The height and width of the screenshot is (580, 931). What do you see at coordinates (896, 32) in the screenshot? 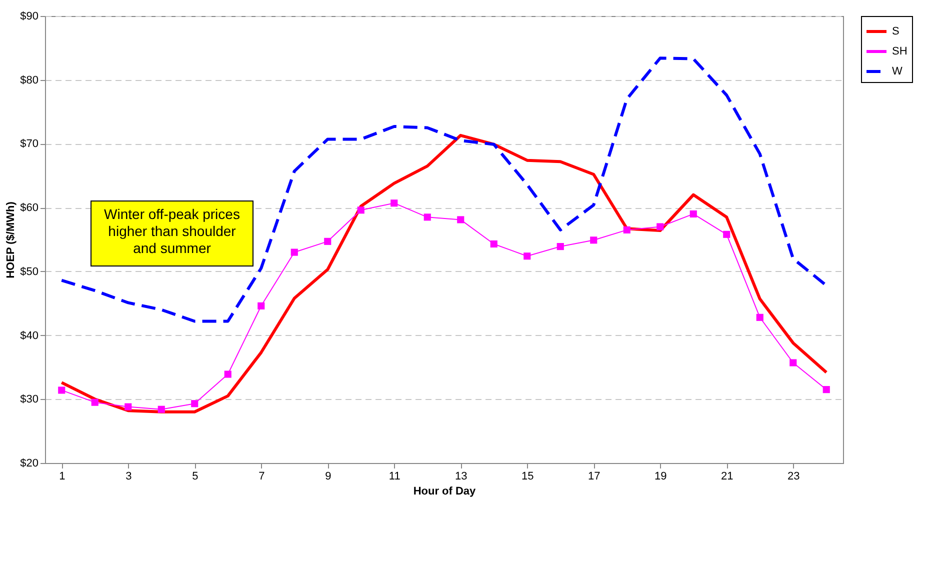
I see `legend-label: S` at bounding box center [896, 32].